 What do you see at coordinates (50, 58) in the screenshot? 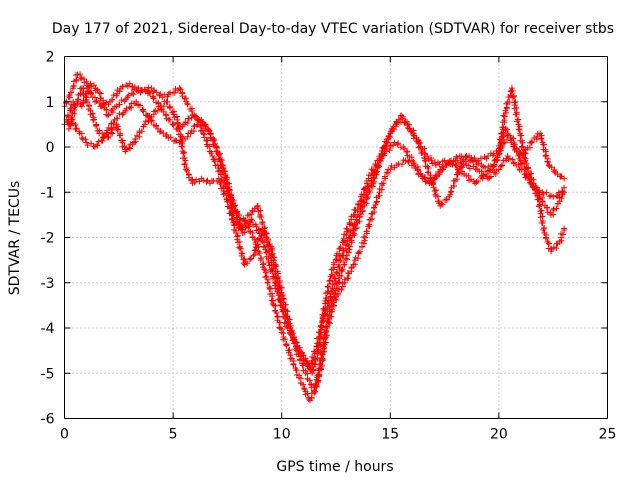
I see `y-tick-label: 2` at bounding box center [50, 58].